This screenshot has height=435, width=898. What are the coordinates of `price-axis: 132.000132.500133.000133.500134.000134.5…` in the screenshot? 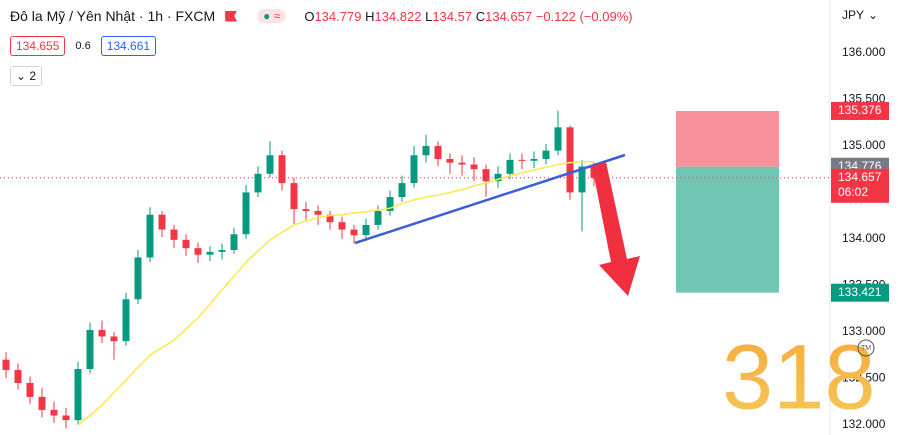 It's located at (860, 238).